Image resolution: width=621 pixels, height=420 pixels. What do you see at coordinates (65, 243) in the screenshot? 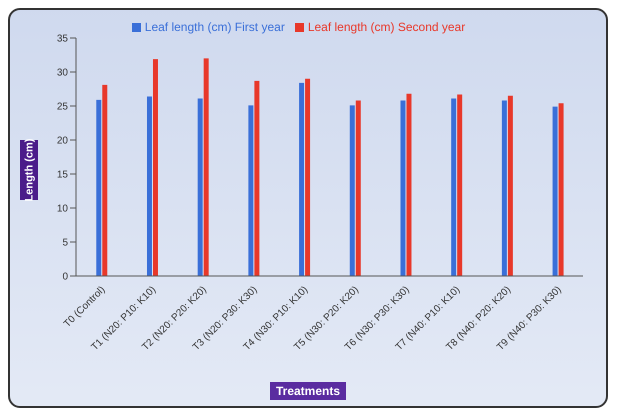
I see `y-tick-label: 5` at bounding box center [65, 243].